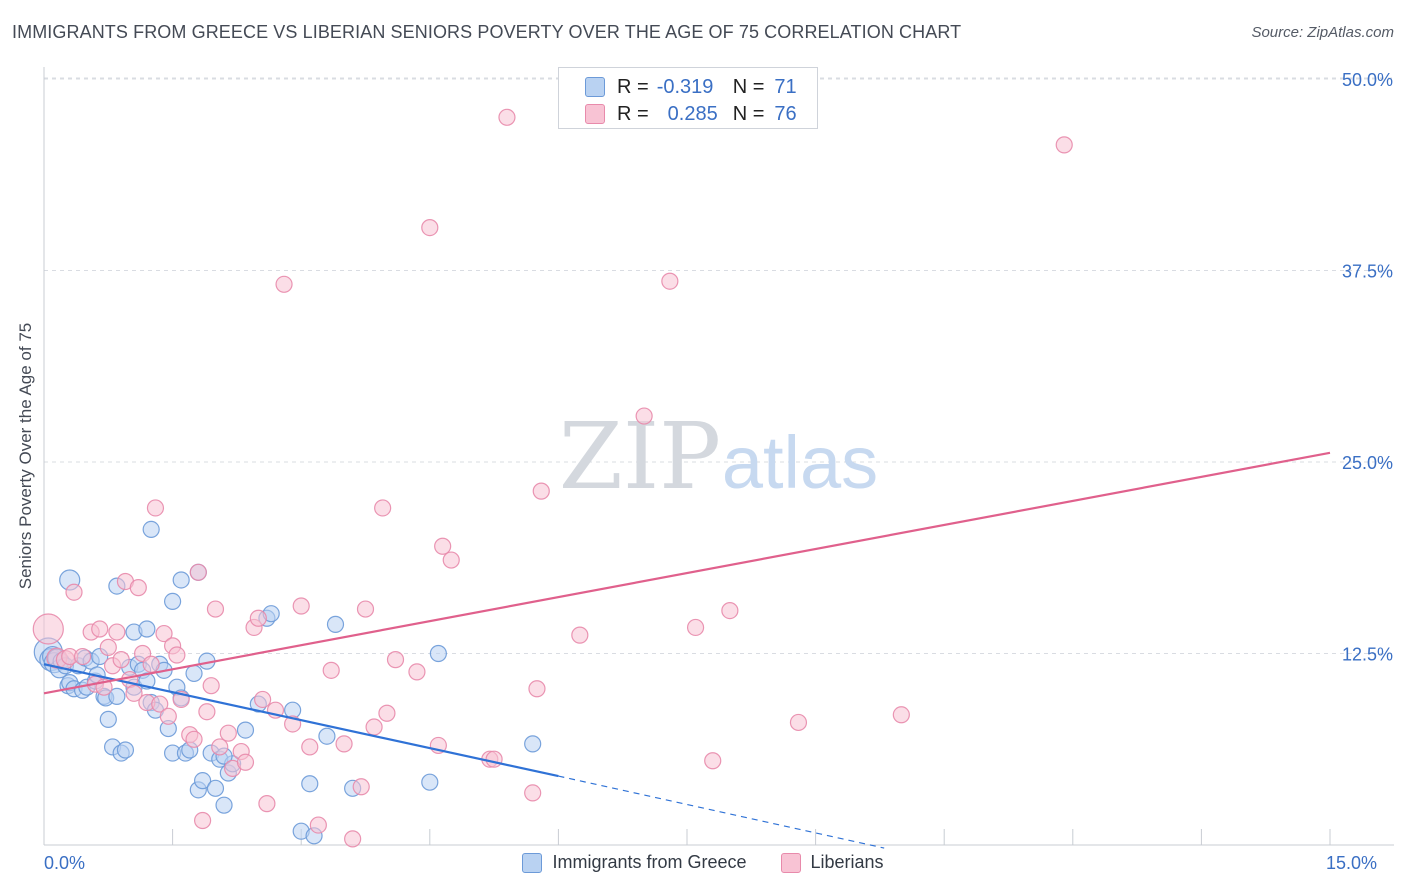 The image size is (1406, 892). I want to click on legend-n-value: 76, so click(785, 113).